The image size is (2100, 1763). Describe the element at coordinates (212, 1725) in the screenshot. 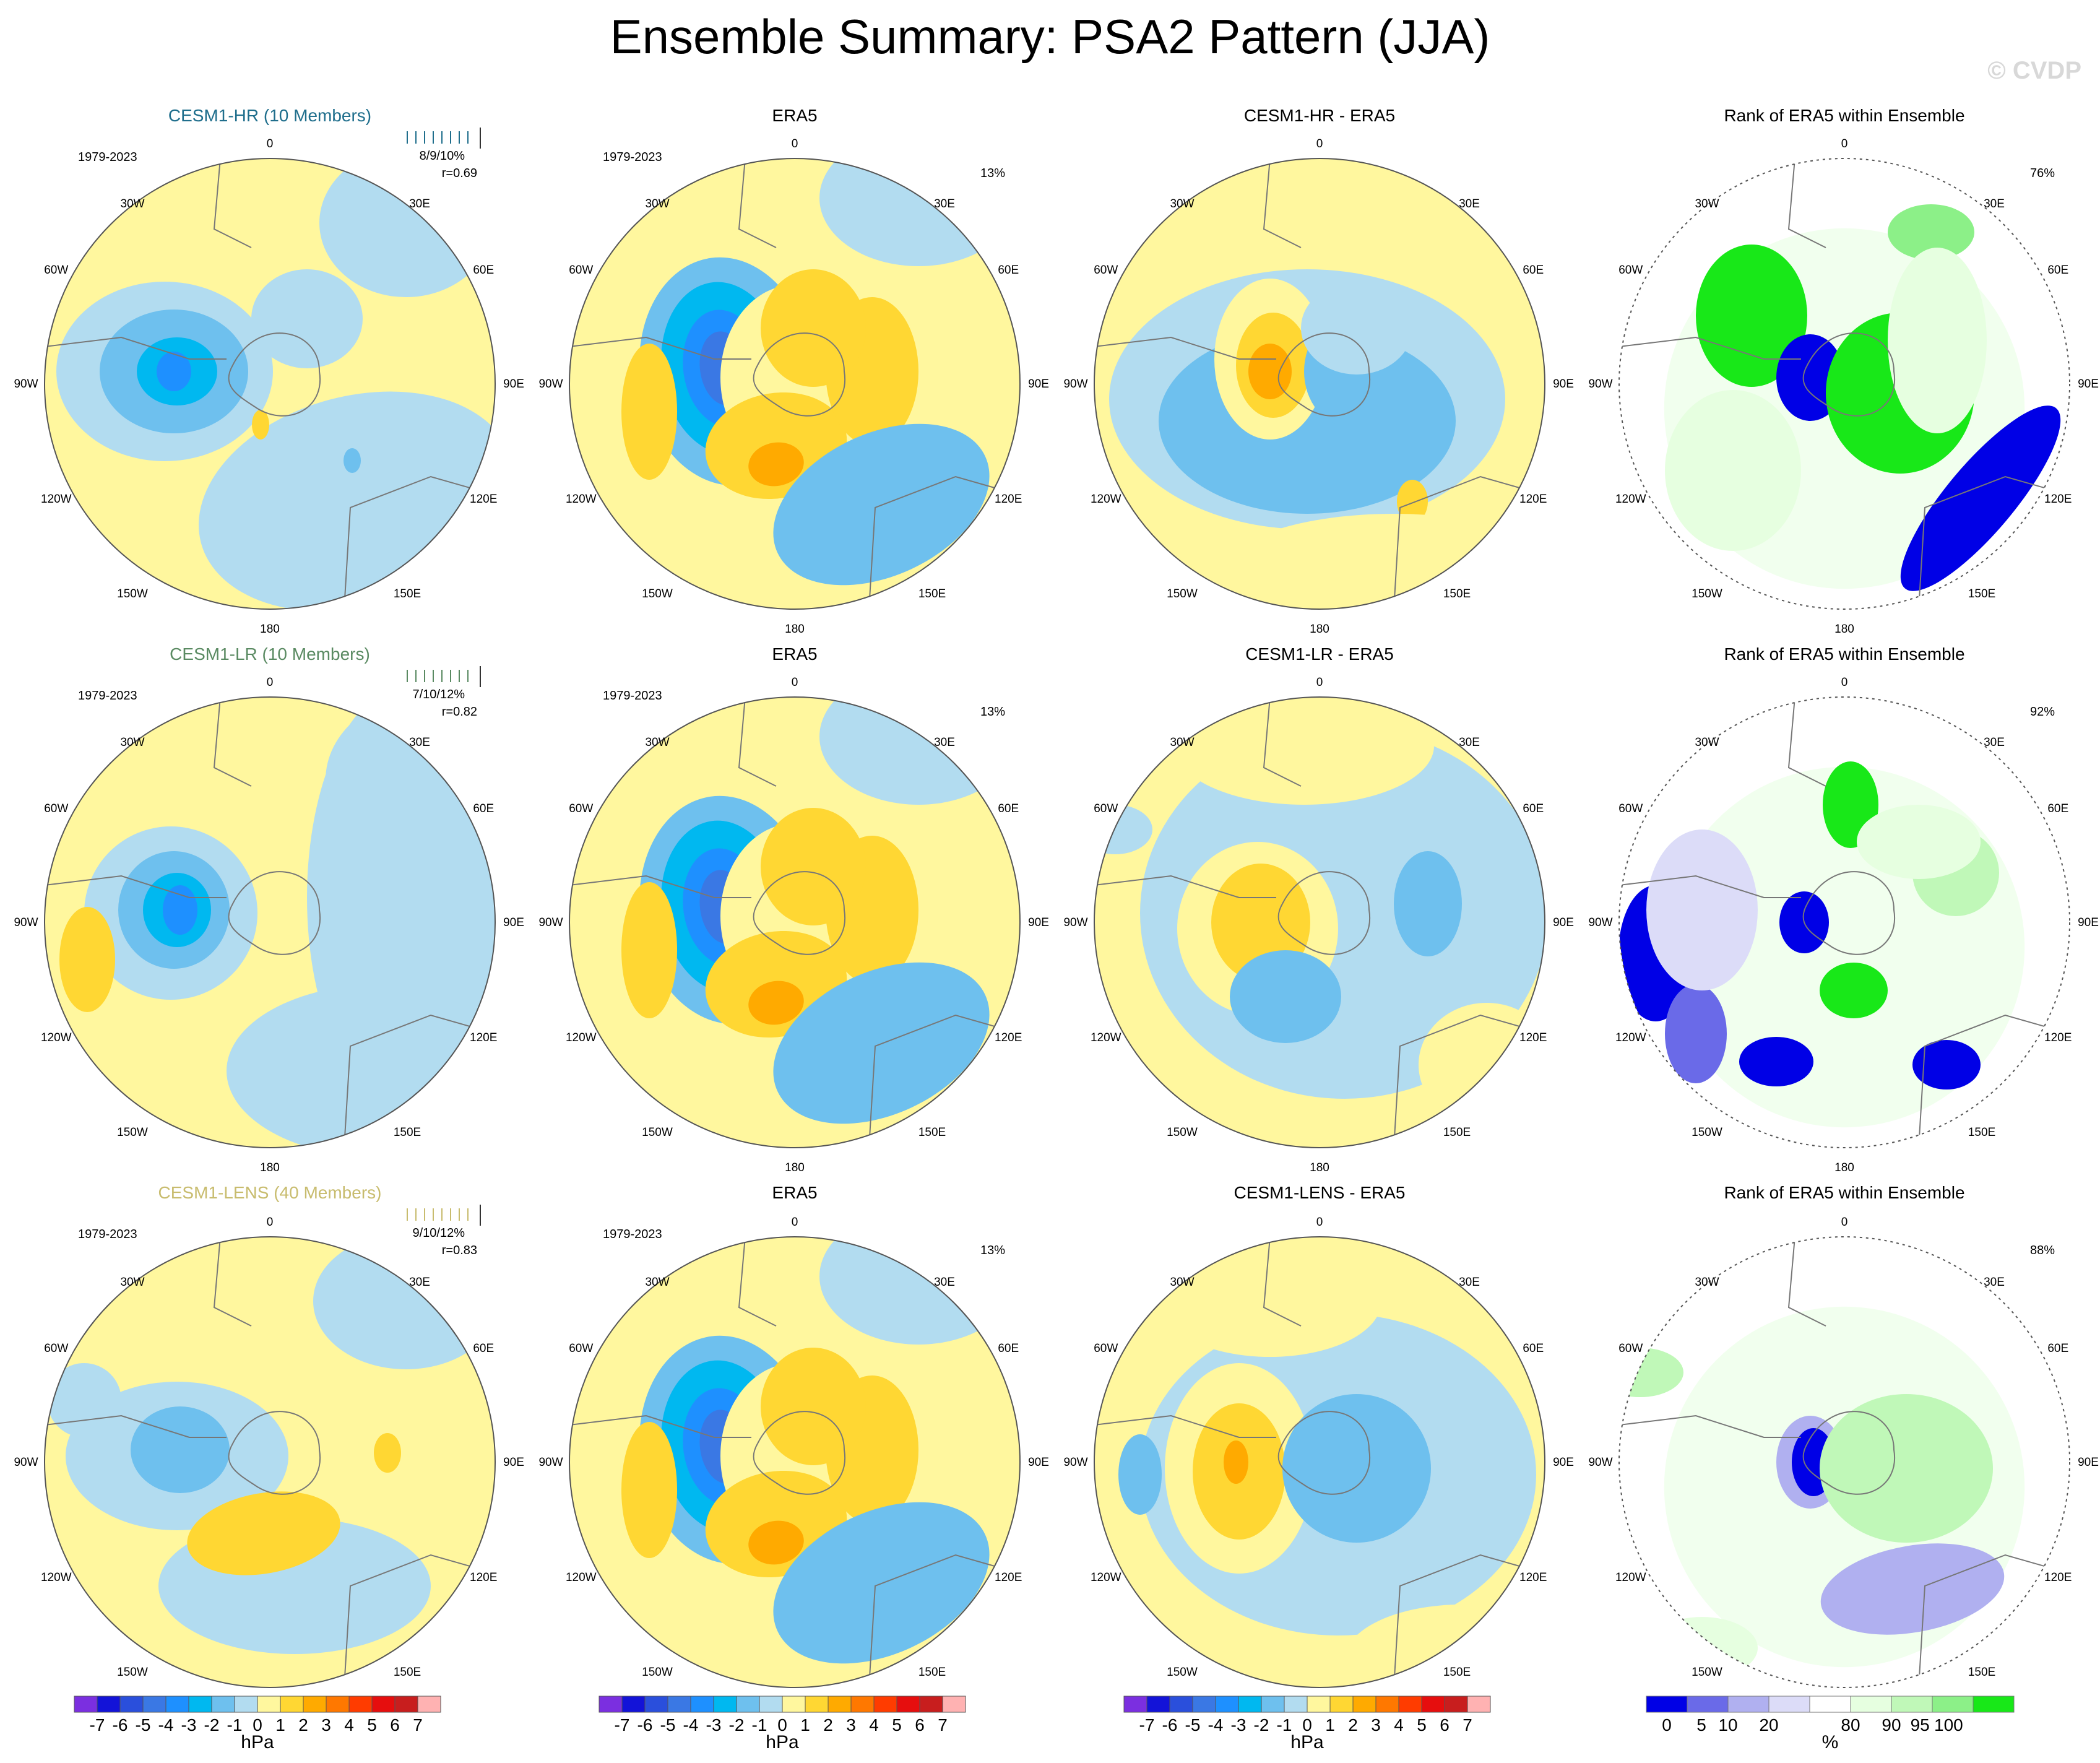

I see `colorbar-tick-label: -2` at that location.